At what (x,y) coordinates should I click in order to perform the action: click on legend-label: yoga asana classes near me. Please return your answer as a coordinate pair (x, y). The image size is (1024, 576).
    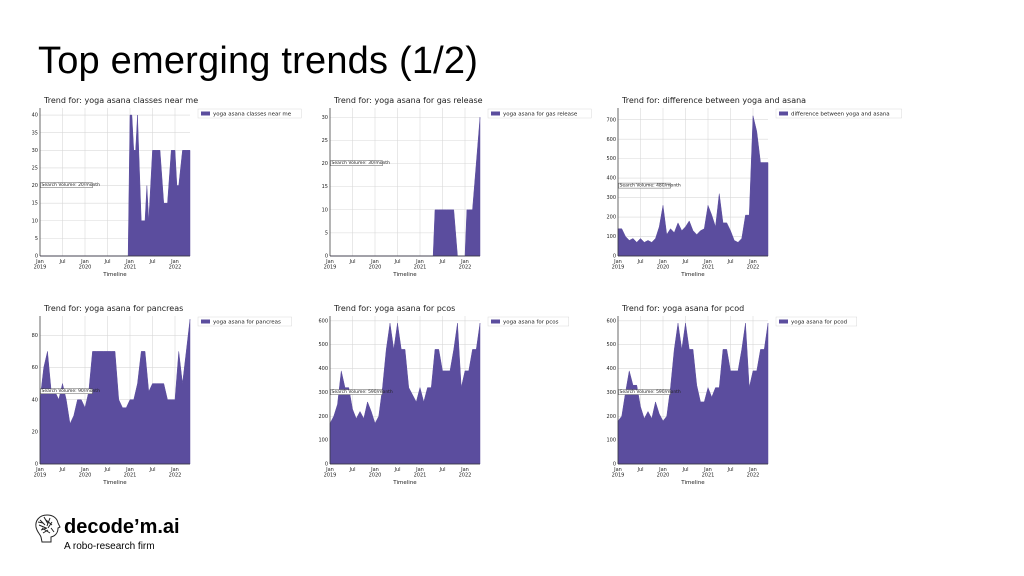
    Looking at the image, I should click on (252, 114).